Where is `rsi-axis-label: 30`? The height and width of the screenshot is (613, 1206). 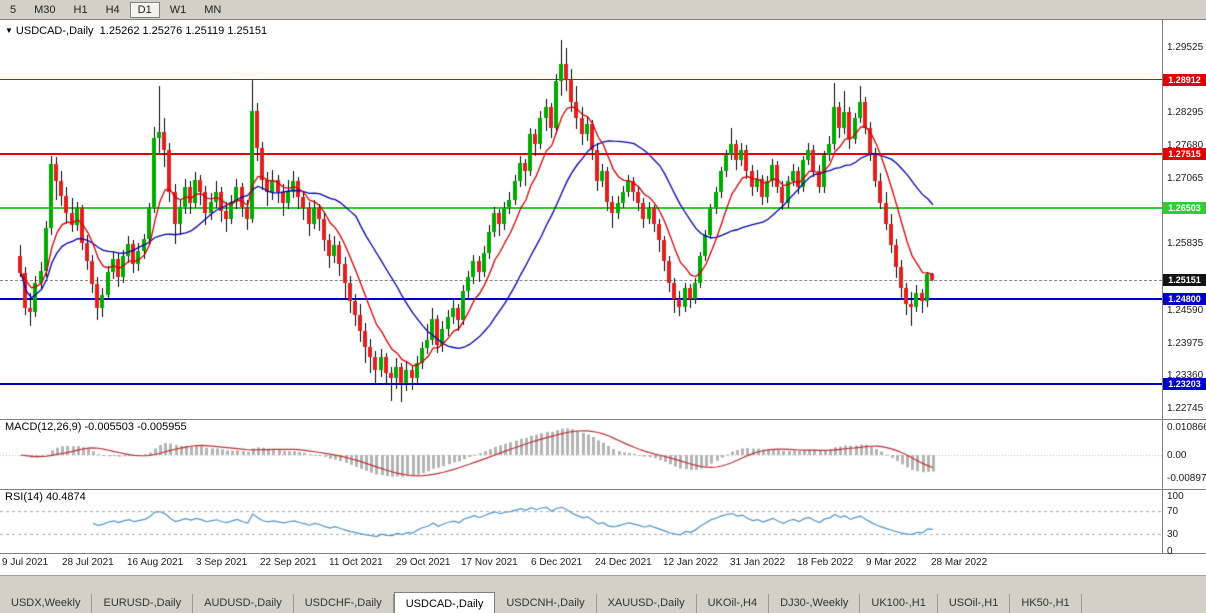
rsi-axis-label: 30 is located at coordinates (1173, 534).